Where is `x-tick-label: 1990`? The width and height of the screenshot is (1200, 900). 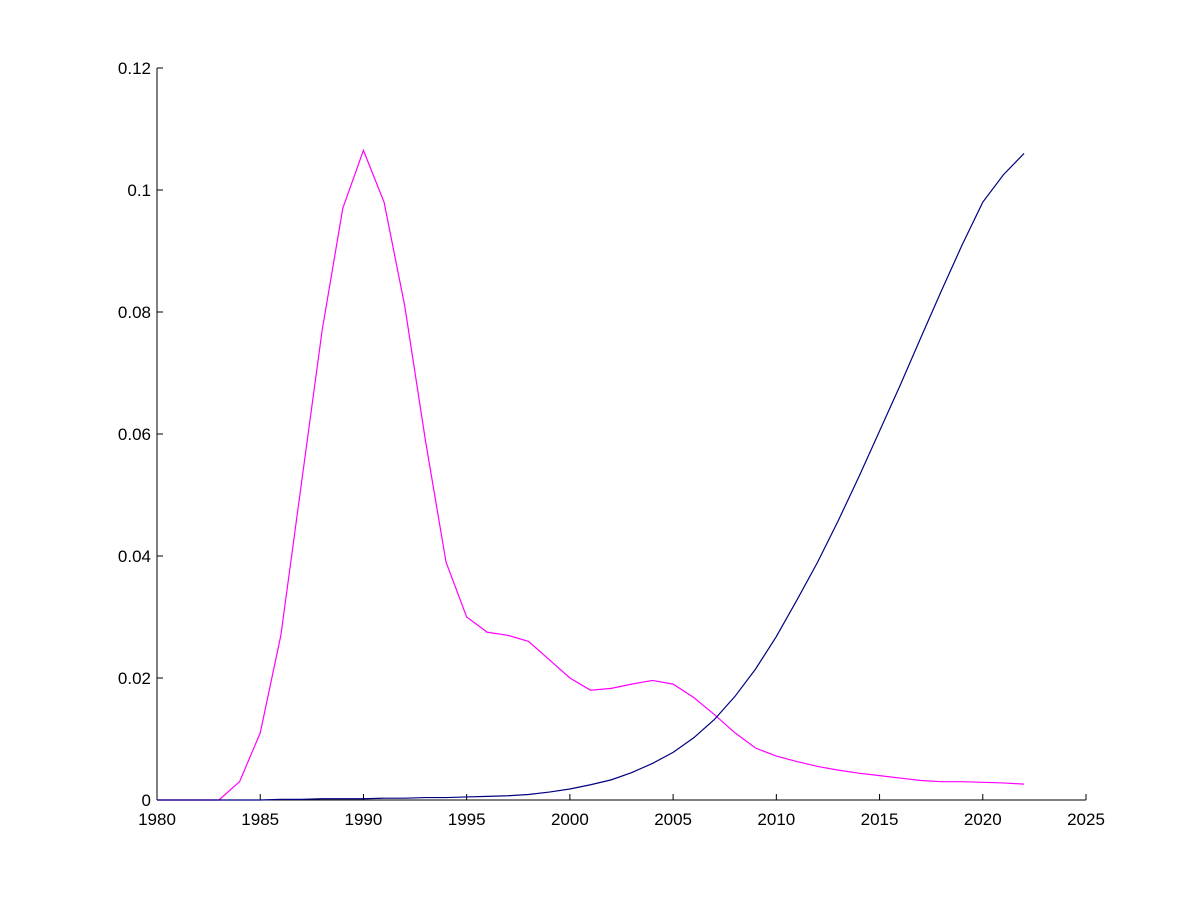
x-tick-label: 1990 is located at coordinates (364, 819).